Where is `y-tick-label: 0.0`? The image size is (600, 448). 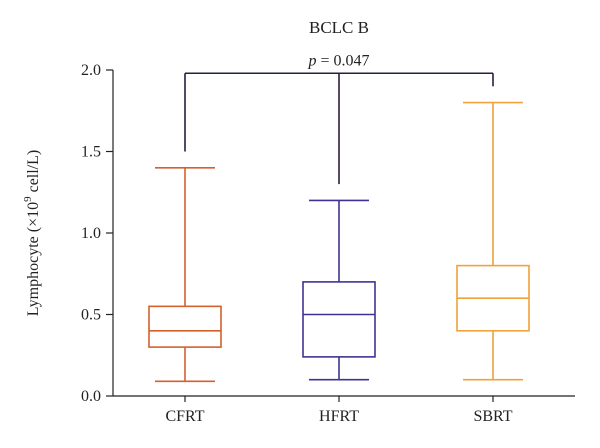 y-tick-label: 0.0 is located at coordinates (91, 396).